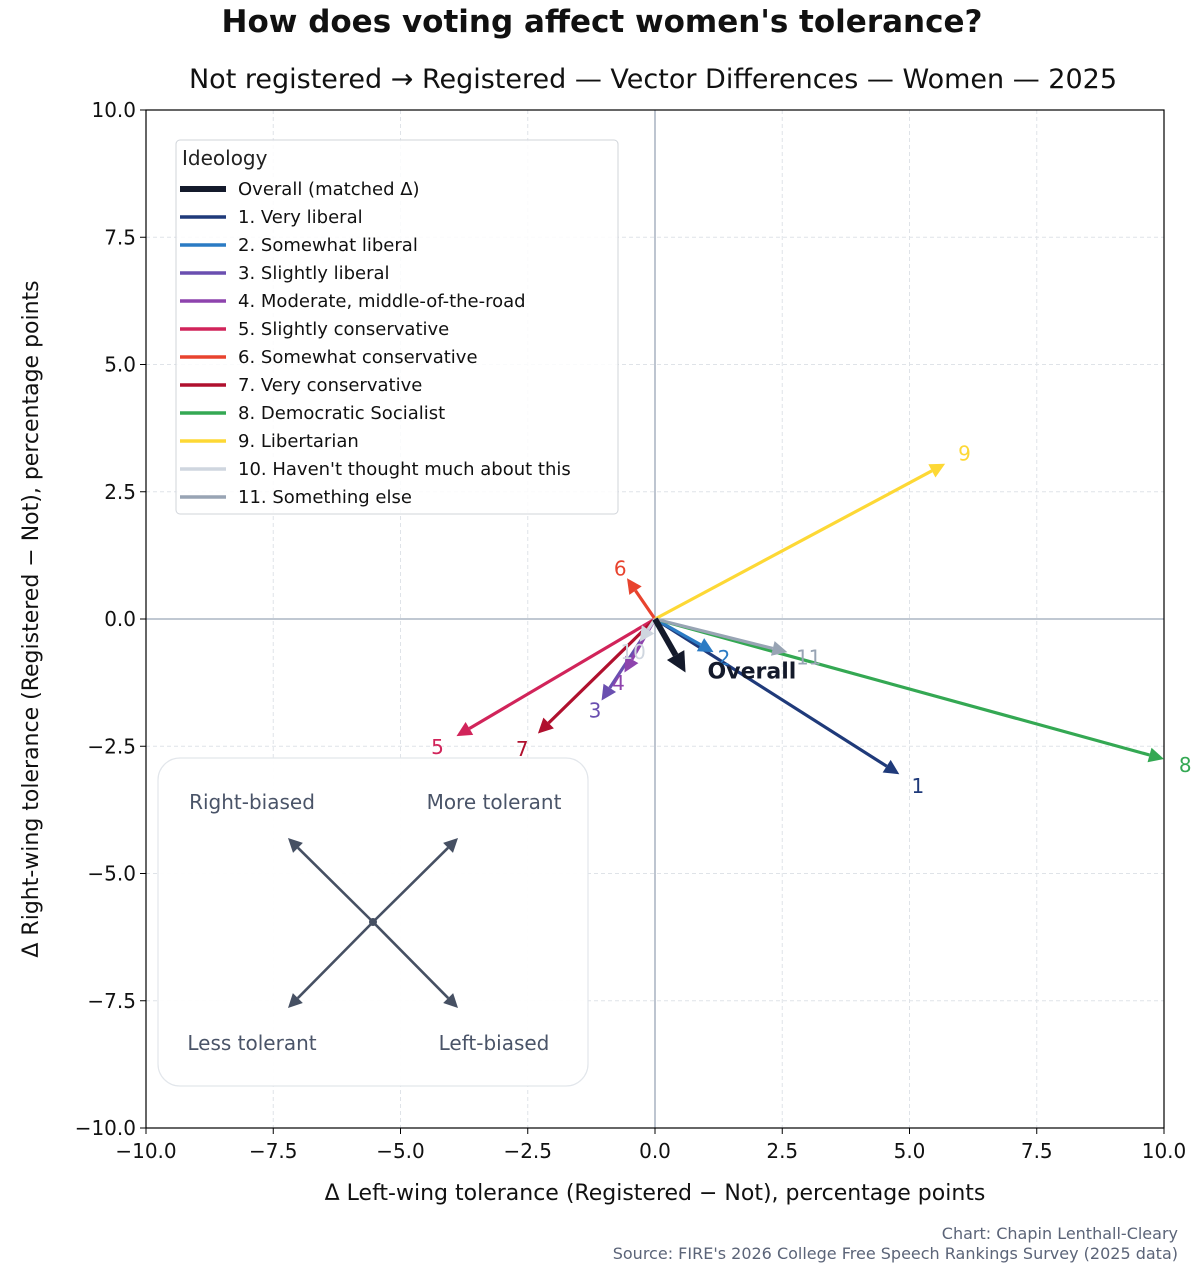  I want to click on legend-entry: 5. Slightly conservative, so click(343, 329).